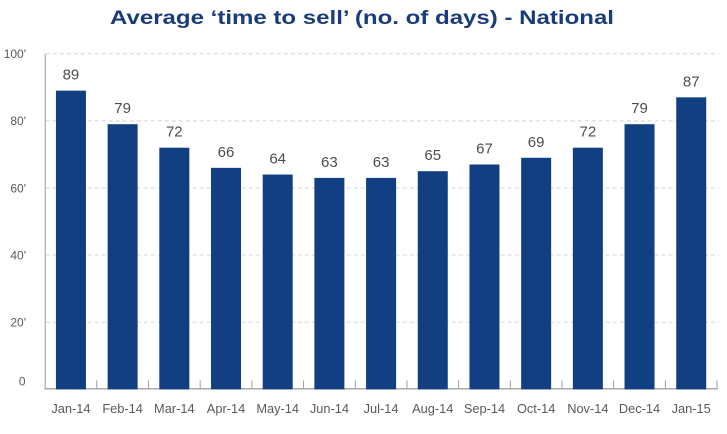 The height and width of the screenshot is (434, 727). I want to click on svg-text: Jul-14, so click(381, 408).